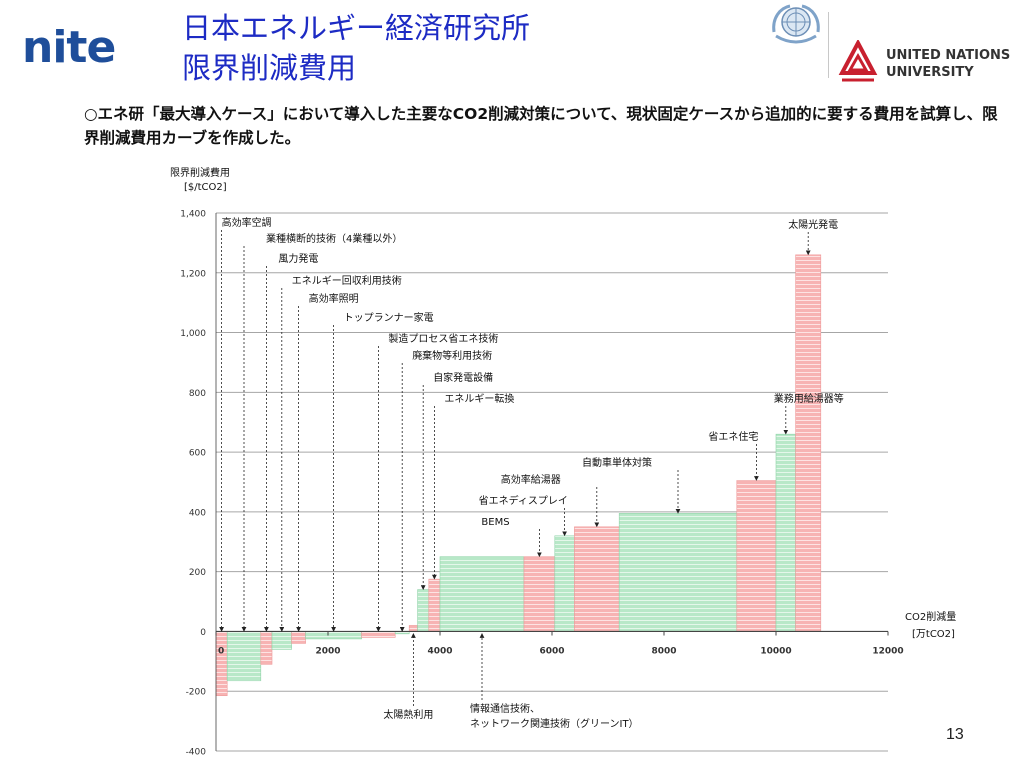 This screenshot has width=1024, height=768. I want to click on bar-label-5: トップランナー家電, so click(389, 317).